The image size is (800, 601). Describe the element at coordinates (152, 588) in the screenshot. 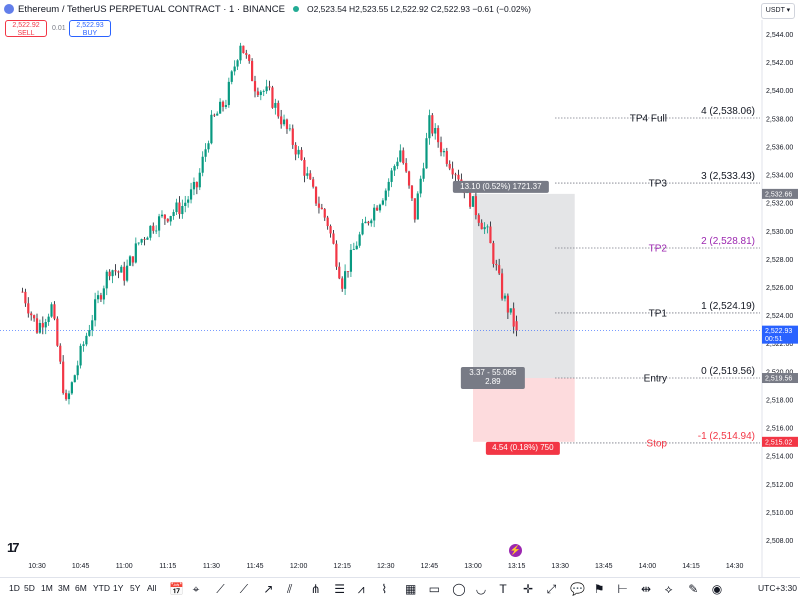

I see `tf-all: All` at that location.